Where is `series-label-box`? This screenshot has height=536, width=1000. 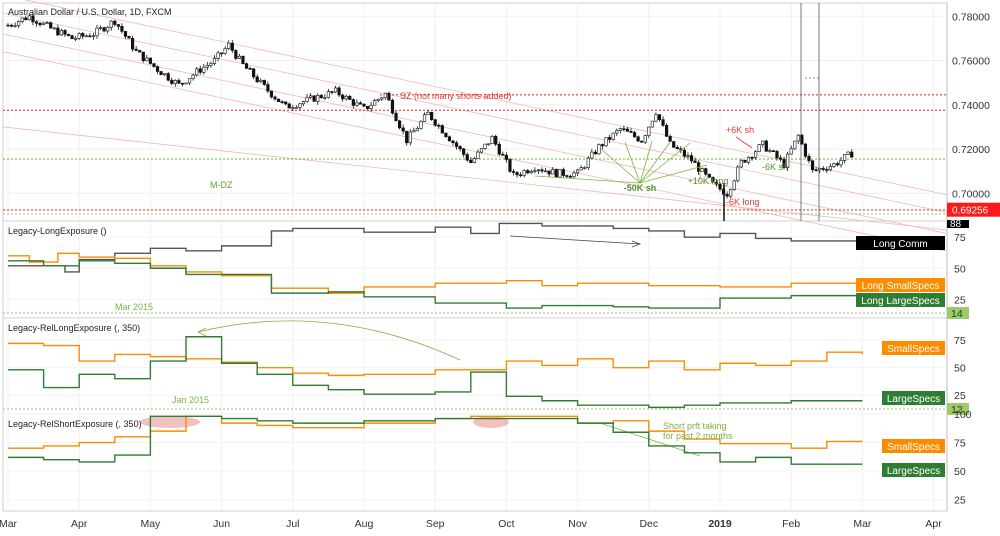 series-label-box is located at coordinates (913, 348).